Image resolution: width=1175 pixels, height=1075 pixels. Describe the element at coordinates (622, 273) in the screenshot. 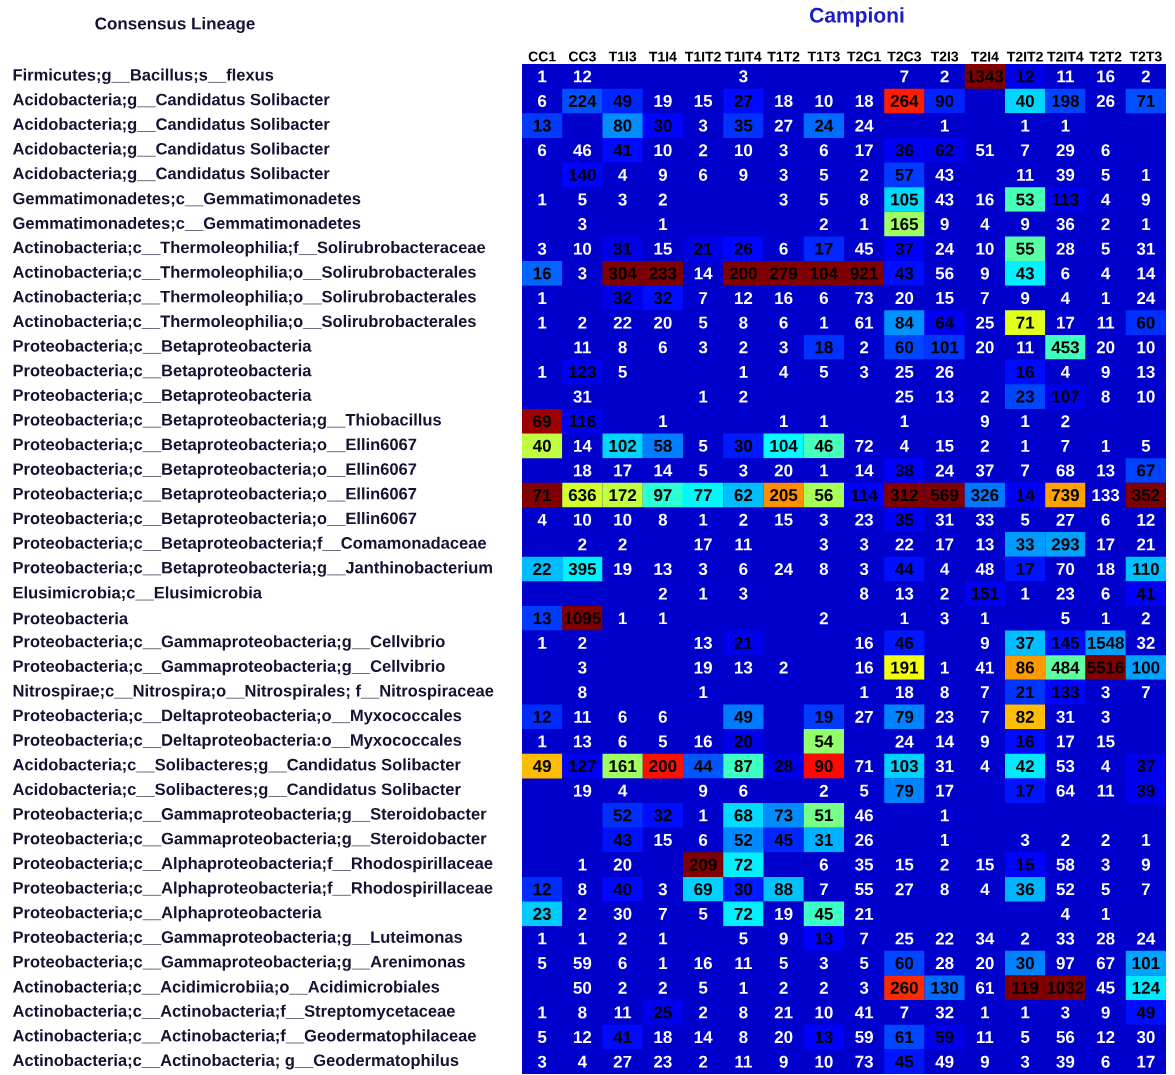

I see `data-label: 304` at that location.